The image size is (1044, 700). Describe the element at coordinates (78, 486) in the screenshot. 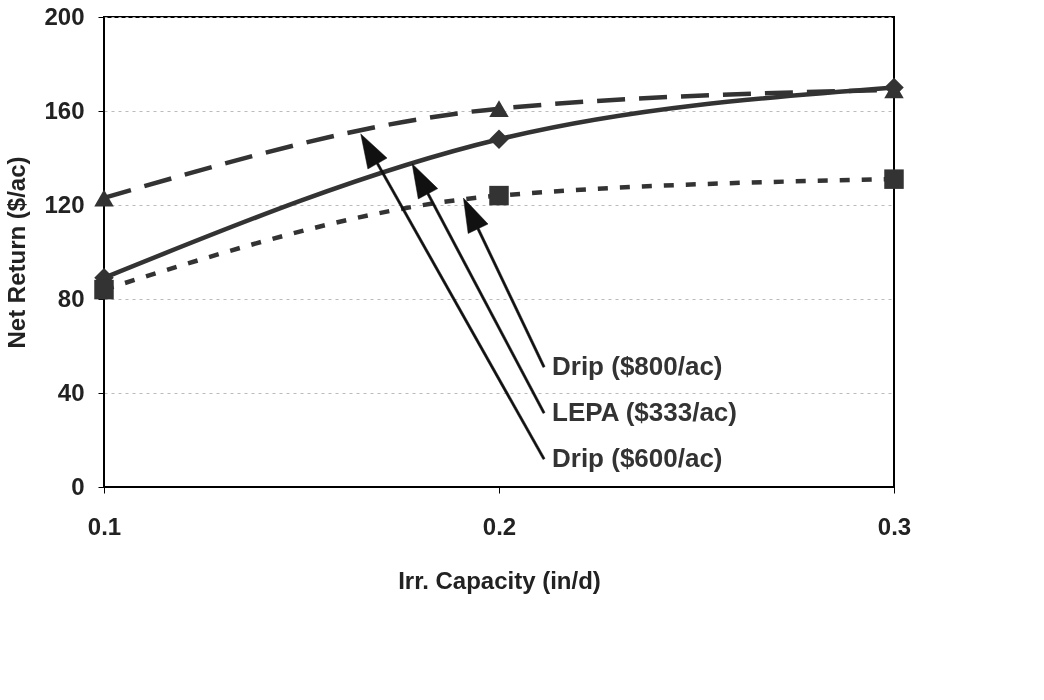

I see `y-tick-label: 0` at that location.